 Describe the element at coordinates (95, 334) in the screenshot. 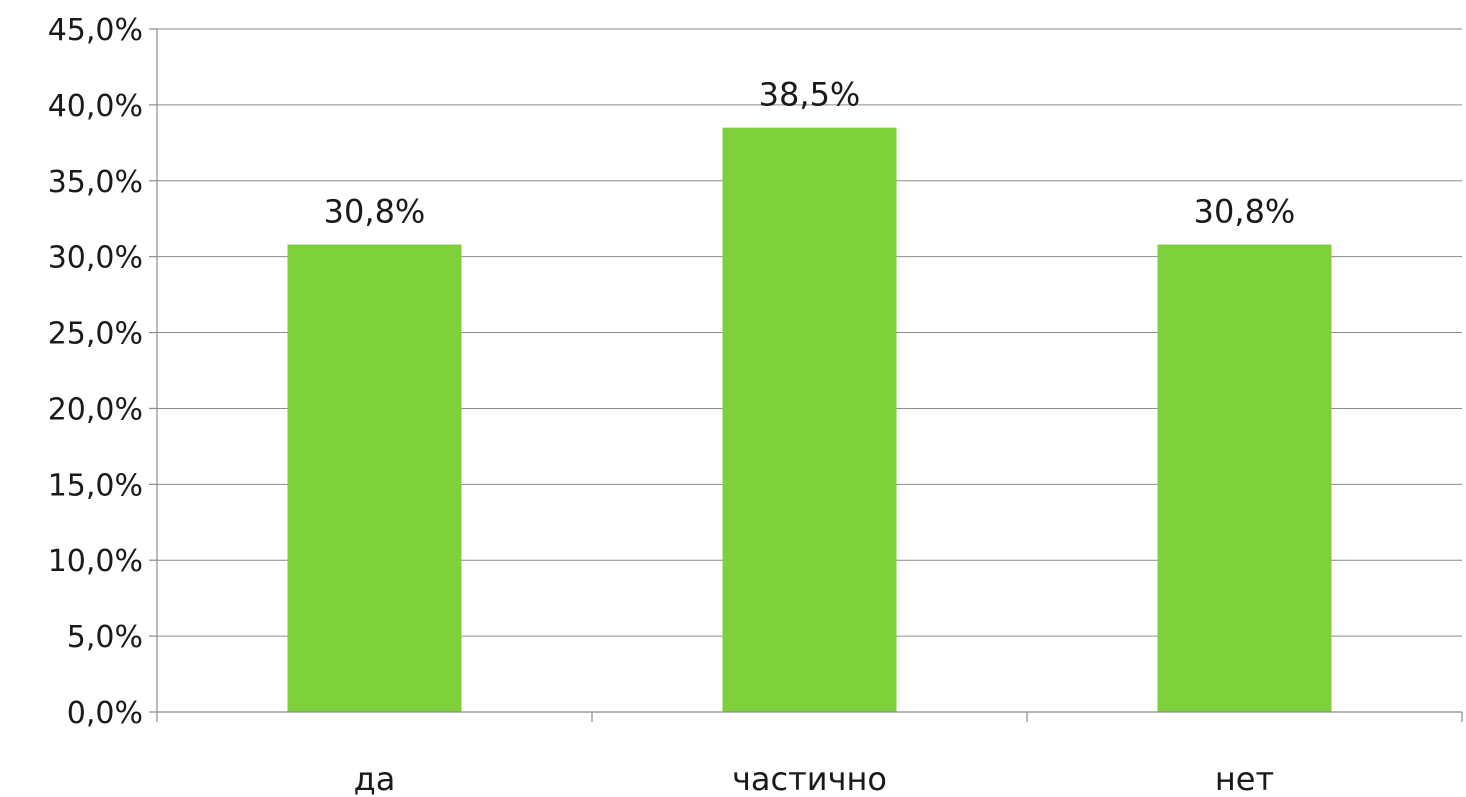

I see `y-tick-label-5: 25,0%` at that location.